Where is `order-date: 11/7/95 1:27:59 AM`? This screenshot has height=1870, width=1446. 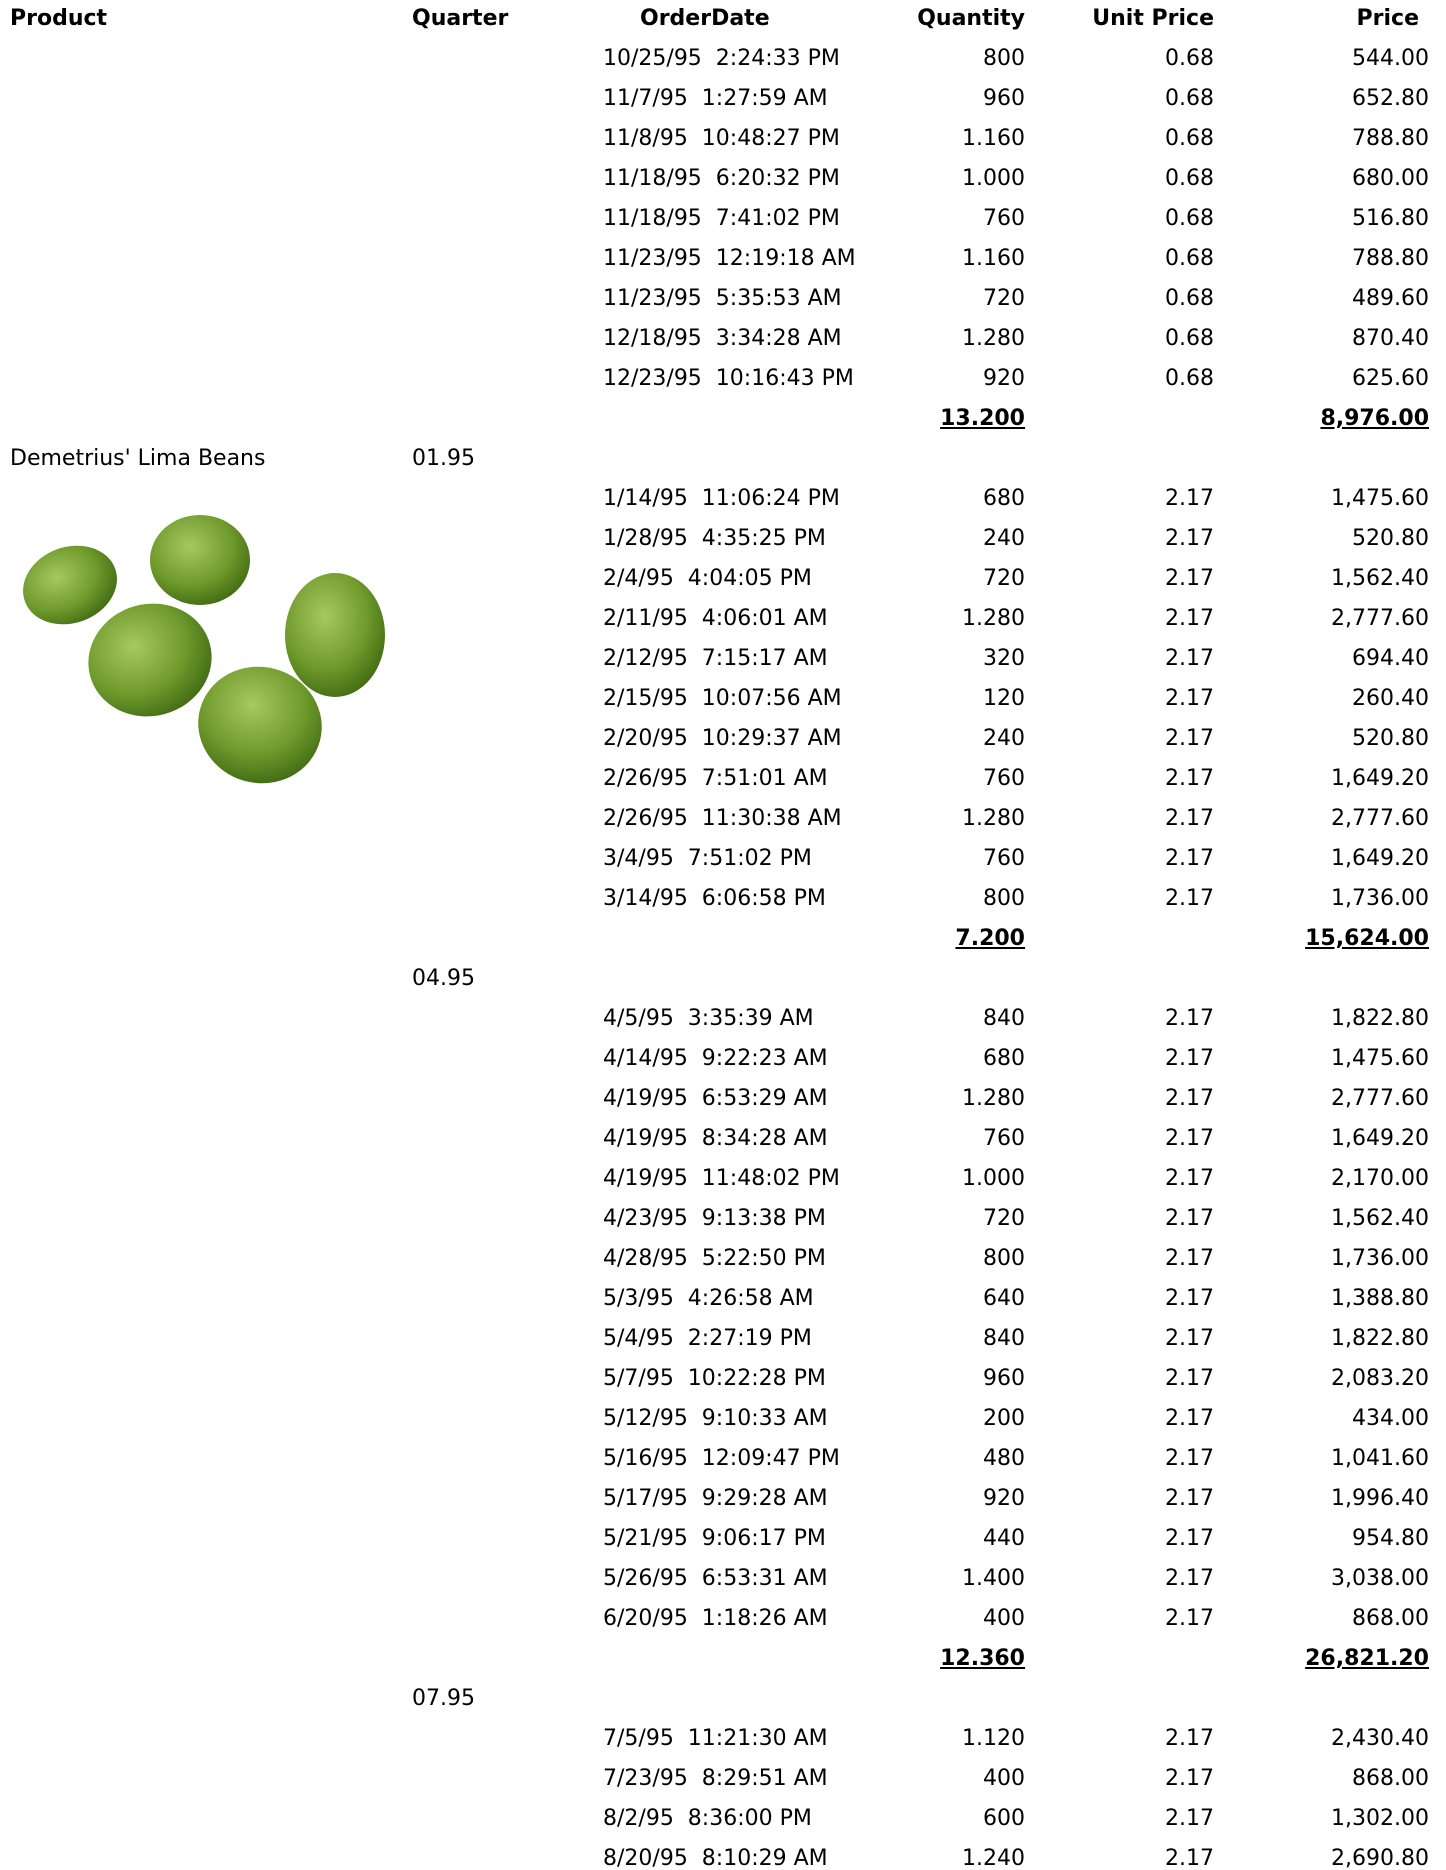
order-date: 11/7/95 1:27:59 AM is located at coordinates (715, 98).